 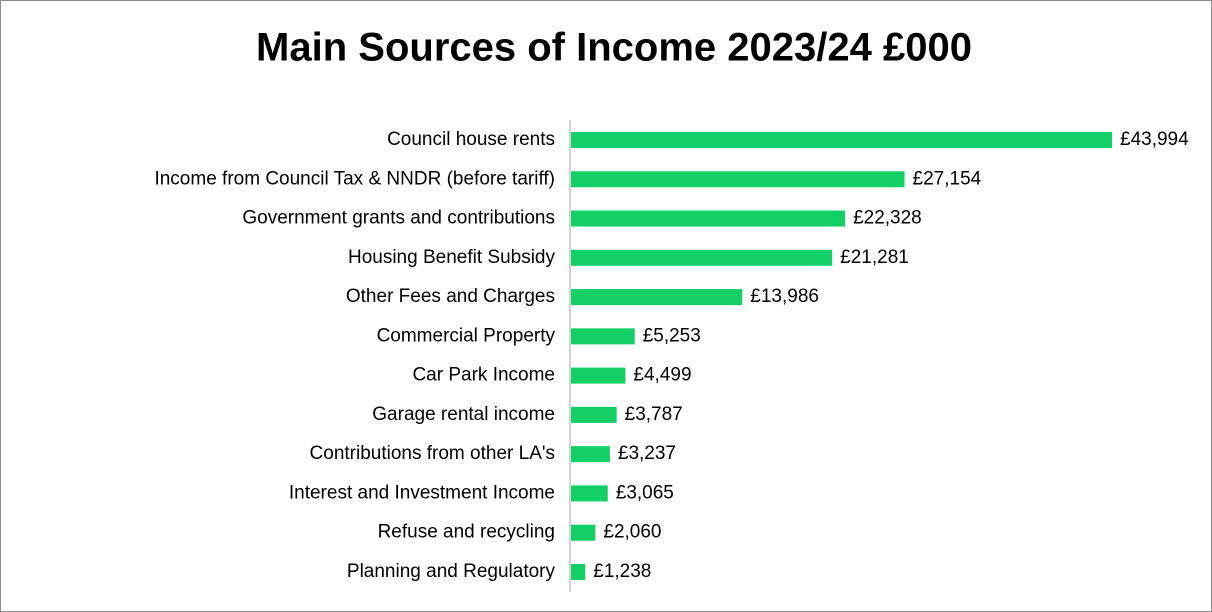 What do you see at coordinates (947, 178) in the screenshot?
I see `value-label: £27,154` at bounding box center [947, 178].